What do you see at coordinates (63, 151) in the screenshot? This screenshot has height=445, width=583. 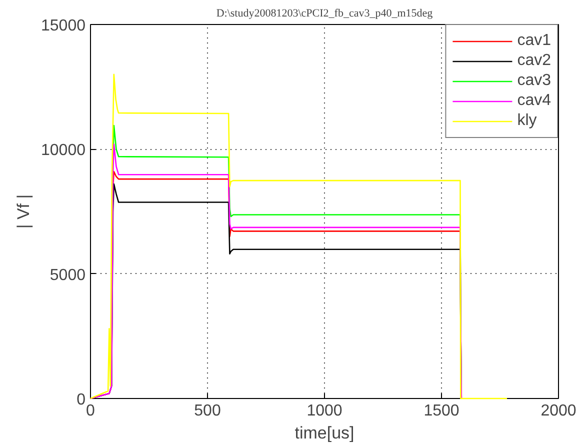 I see `y-tick-label: 10000` at bounding box center [63, 151].